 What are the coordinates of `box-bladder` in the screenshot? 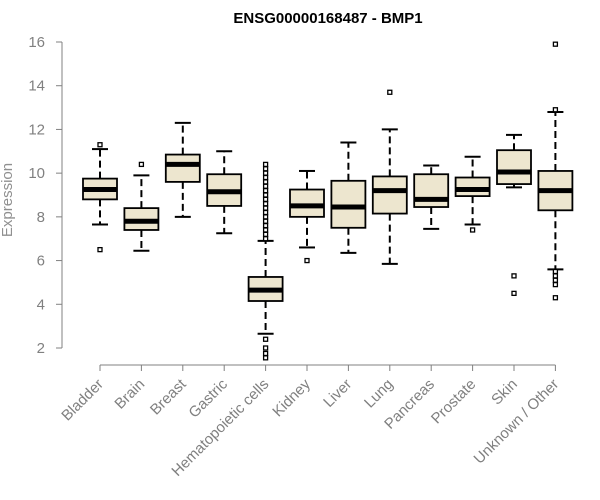 It's located at (100, 197).